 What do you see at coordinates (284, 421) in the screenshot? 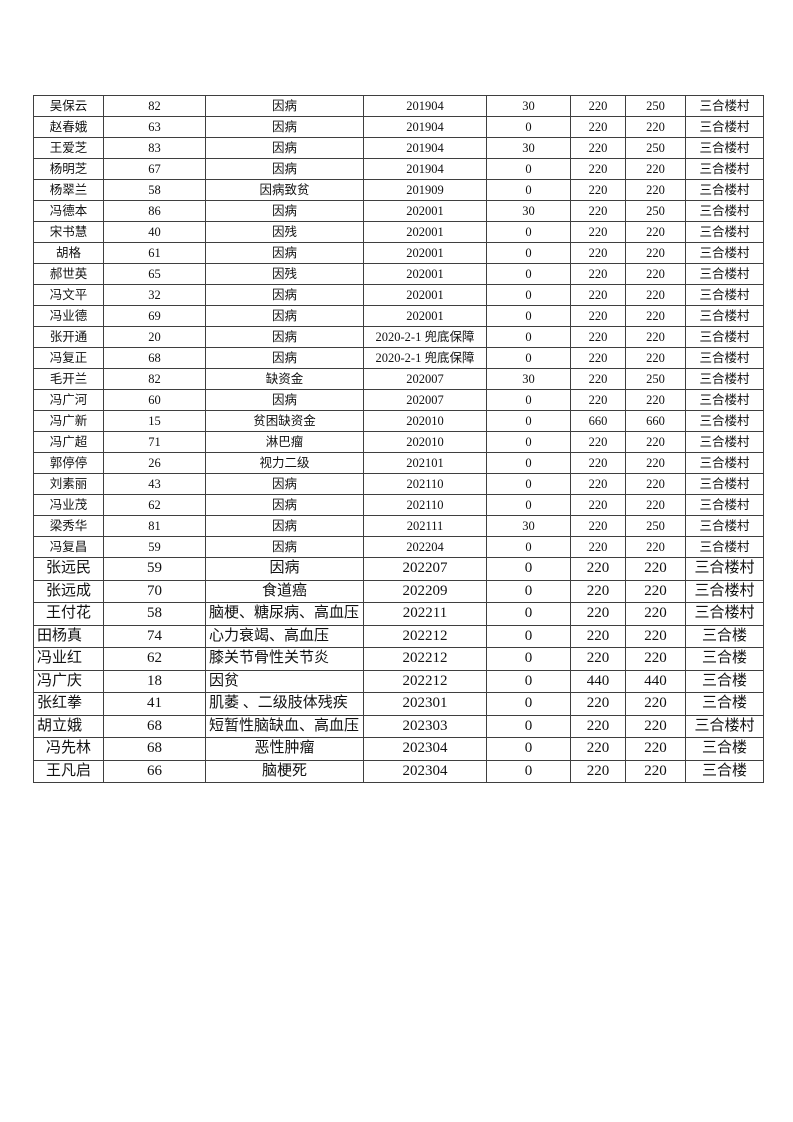
I see `cell-reason: 贫困缺资金` at bounding box center [284, 421].